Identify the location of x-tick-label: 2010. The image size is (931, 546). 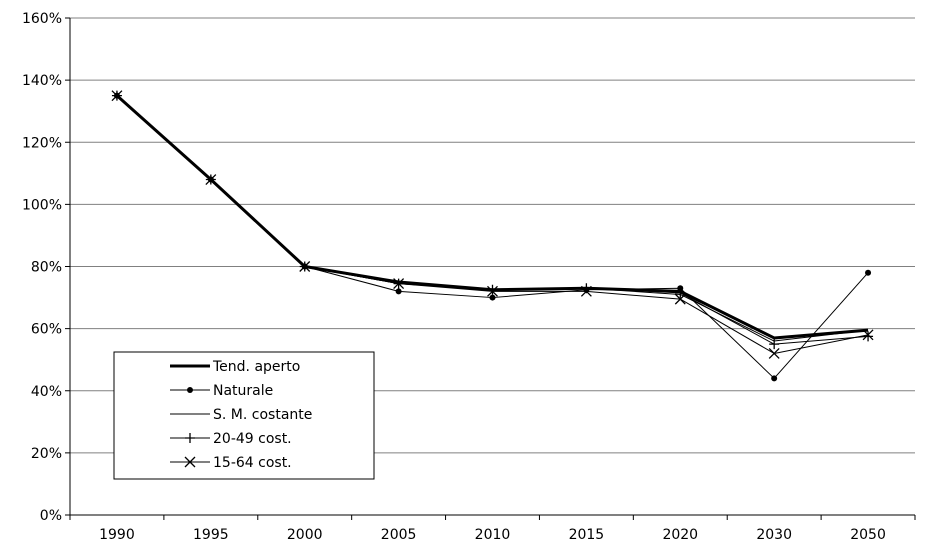
(493, 535).